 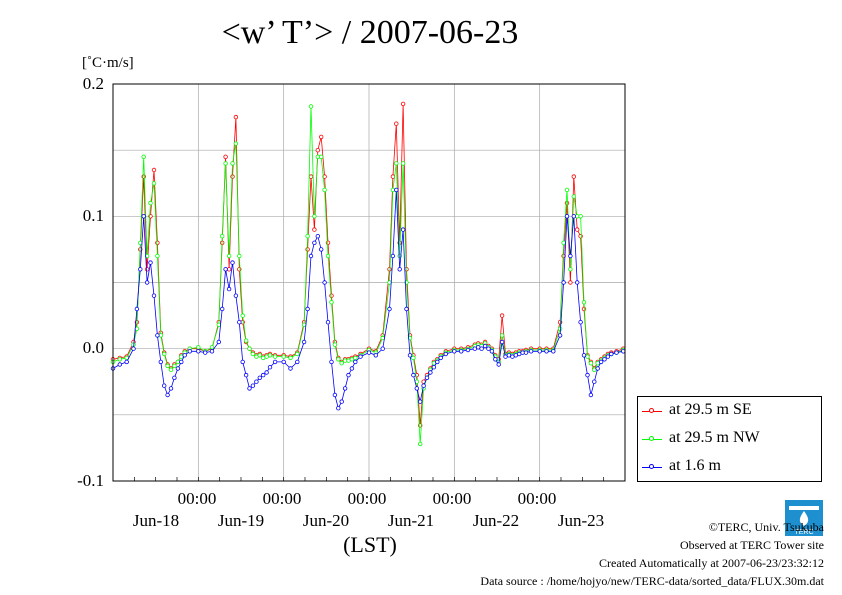 What do you see at coordinates (803, 532) in the screenshot?
I see `logo-text: TERC` at bounding box center [803, 532].